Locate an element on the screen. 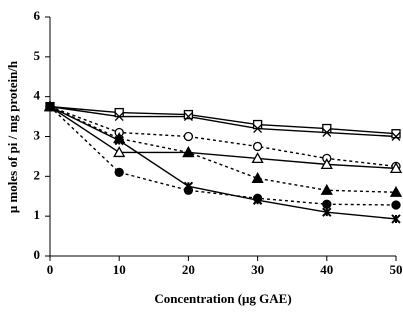 This screenshot has width=403, height=317. y-tick-label: 2 is located at coordinates (37, 174).